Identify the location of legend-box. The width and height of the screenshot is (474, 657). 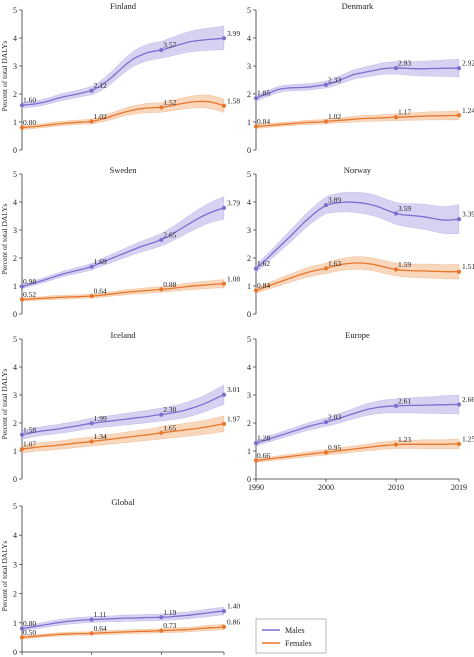
(291, 636).